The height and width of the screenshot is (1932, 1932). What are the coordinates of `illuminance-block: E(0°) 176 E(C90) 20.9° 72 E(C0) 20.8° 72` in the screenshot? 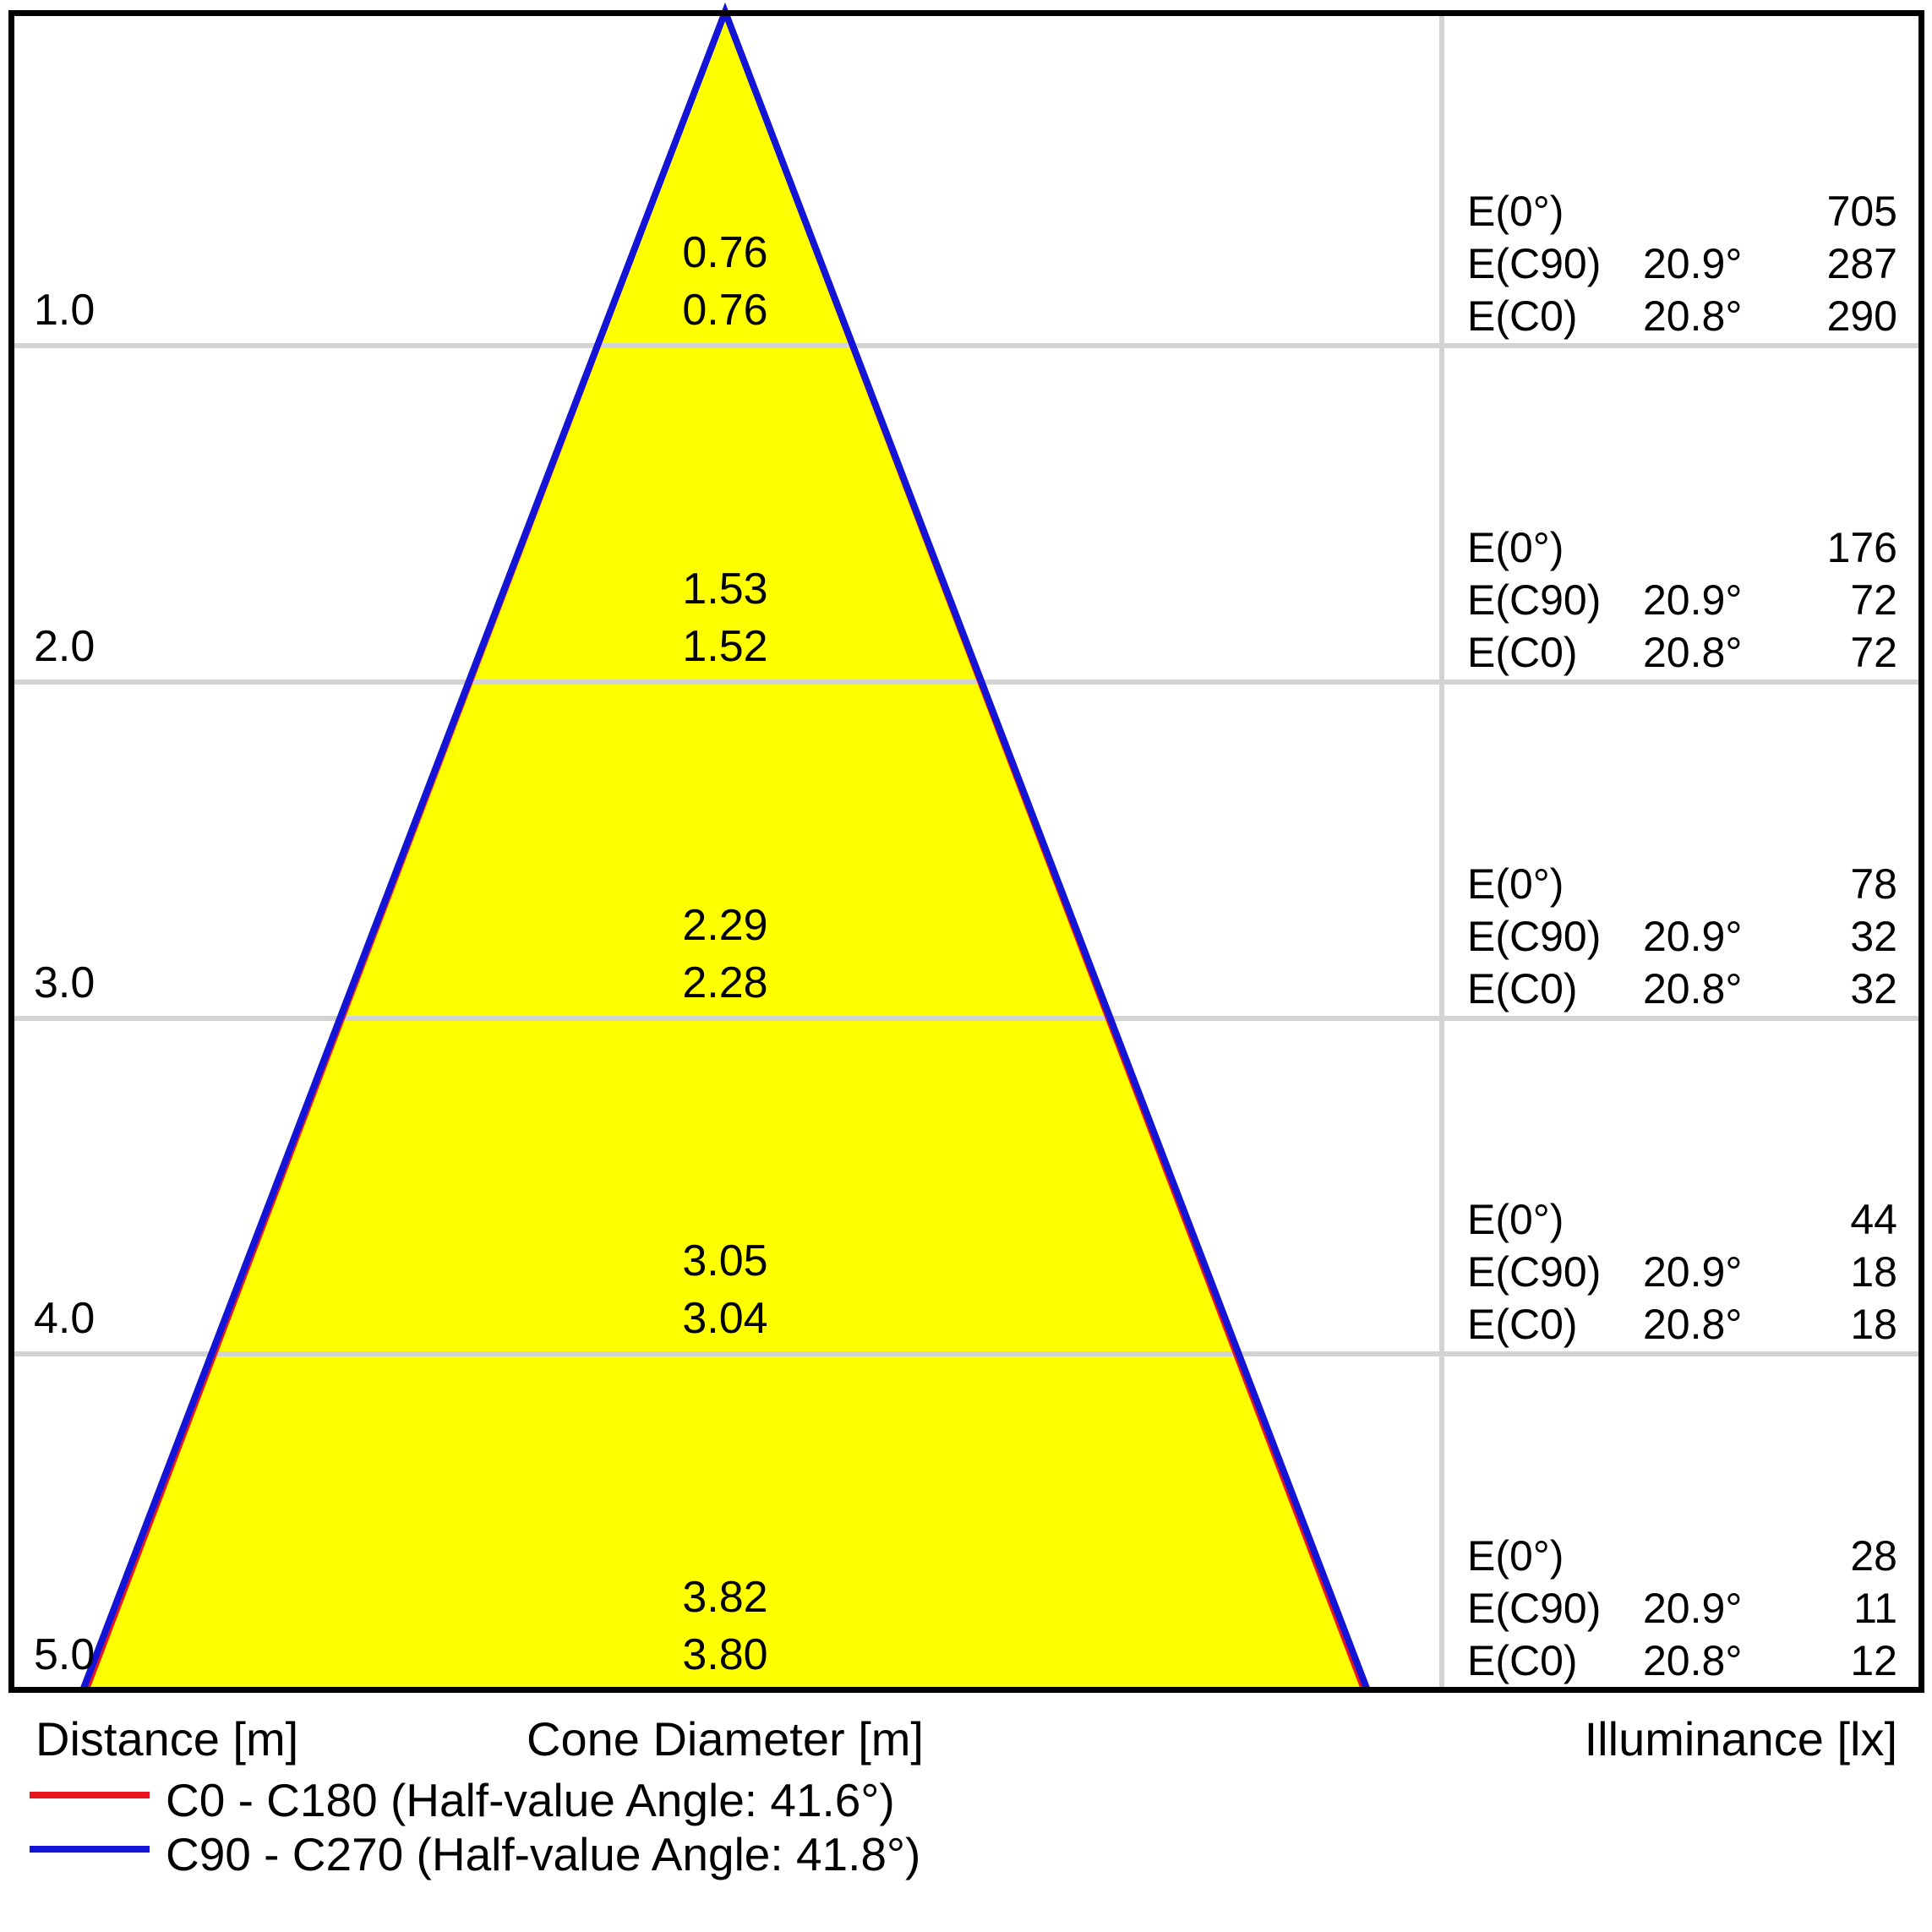 It's located at (1682, 600).